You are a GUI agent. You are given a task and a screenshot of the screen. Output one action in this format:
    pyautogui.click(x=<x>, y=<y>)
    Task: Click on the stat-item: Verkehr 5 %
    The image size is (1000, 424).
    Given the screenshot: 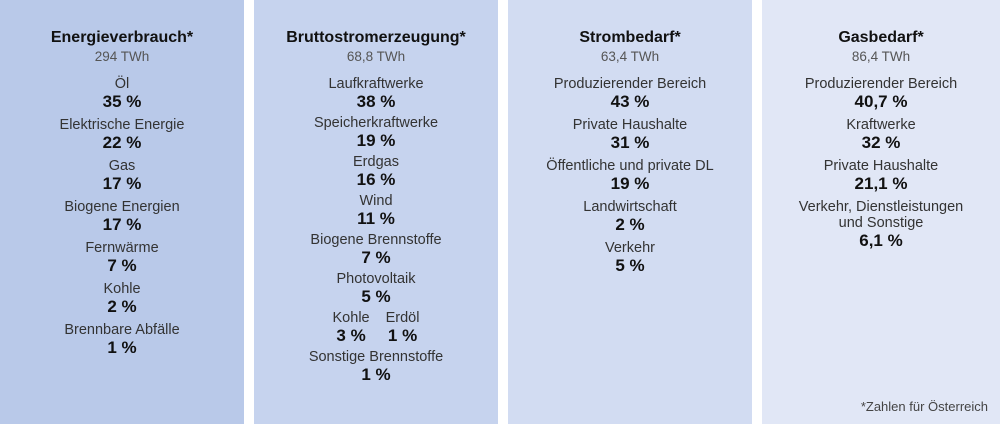 What is the action you would take?
    pyautogui.click(x=630, y=258)
    